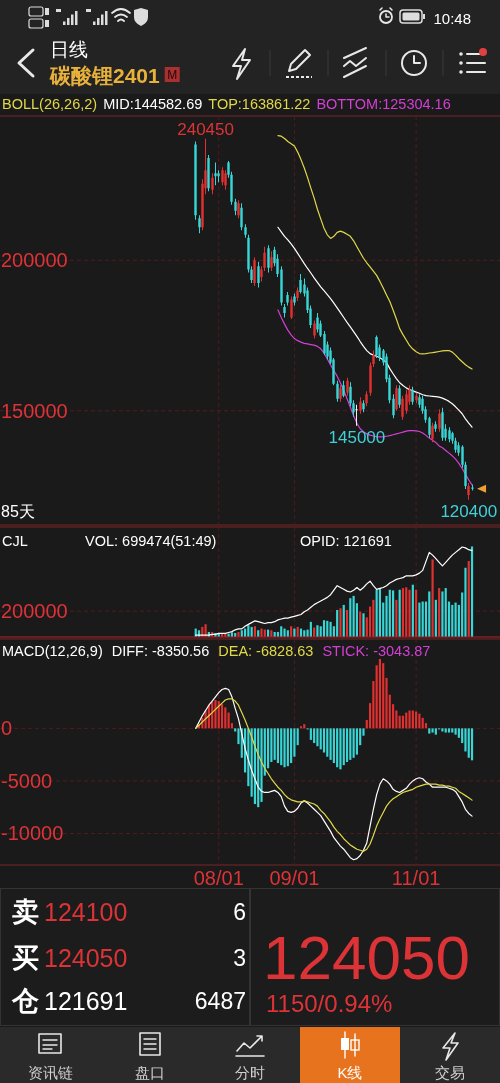 The height and width of the screenshot is (1083, 500). What do you see at coordinates (346, 541) in the screenshot?
I see `text: OPID: 121691` at bounding box center [346, 541].